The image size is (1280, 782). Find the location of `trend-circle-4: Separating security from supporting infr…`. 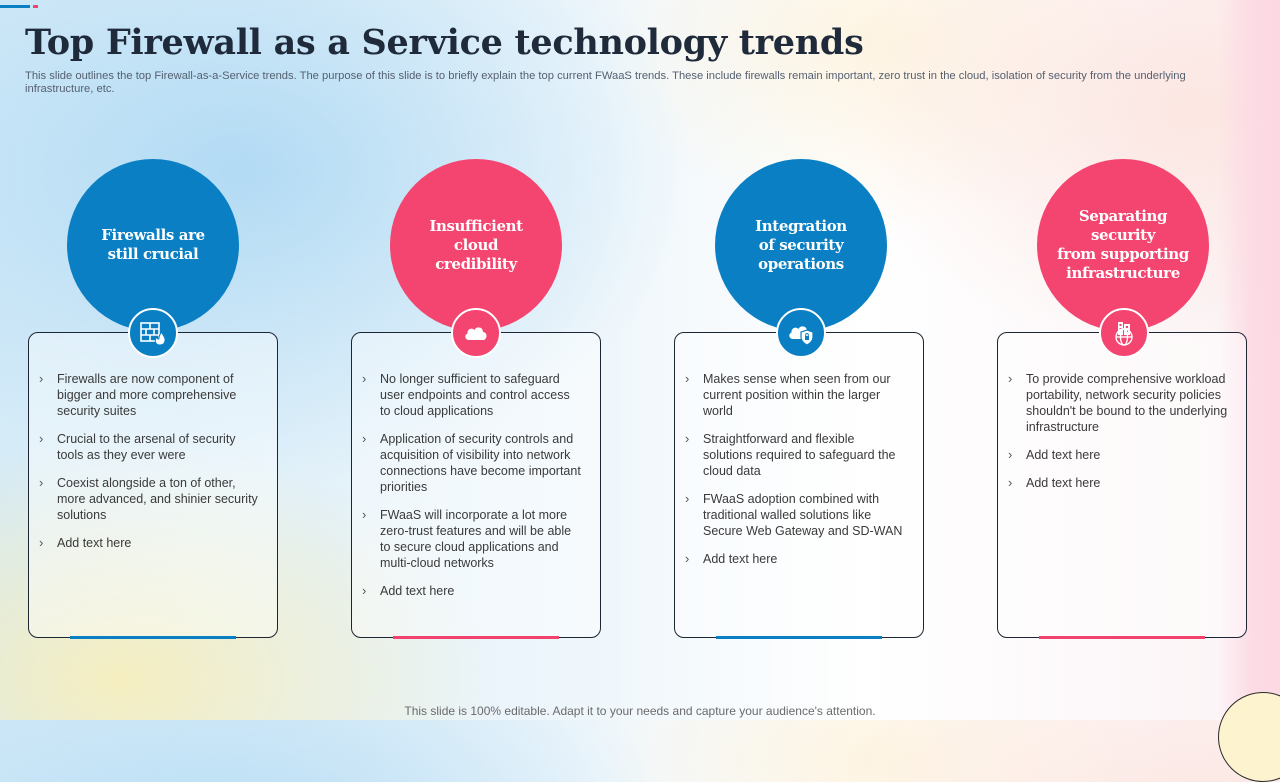

trend-circle-4: Separating security from supporting infr… is located at coordinates (1123, 245).